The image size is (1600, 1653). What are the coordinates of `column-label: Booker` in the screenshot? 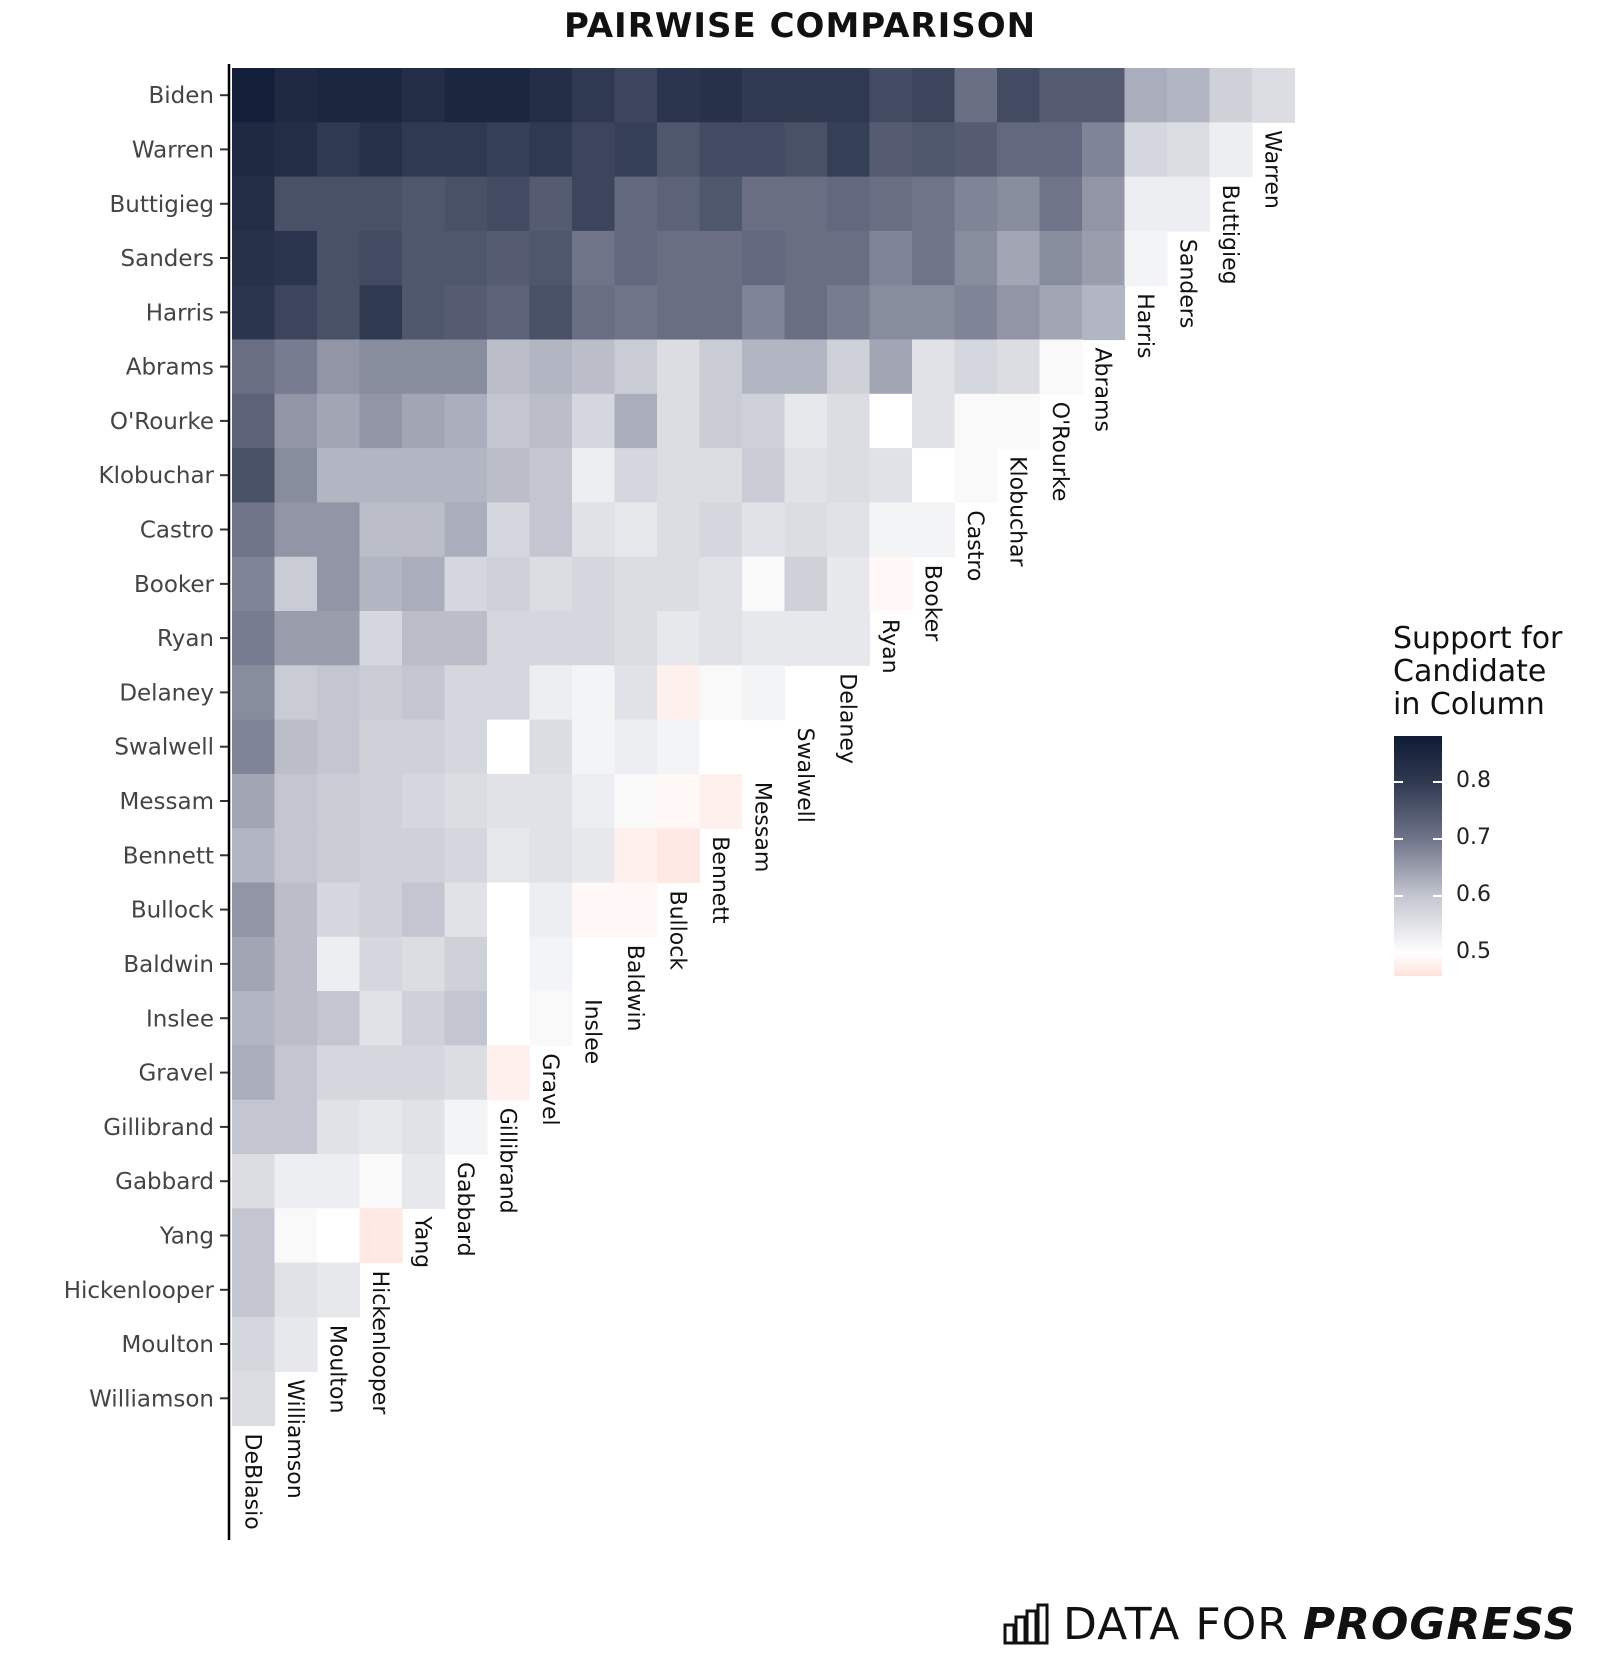 It's located at (931, 604).